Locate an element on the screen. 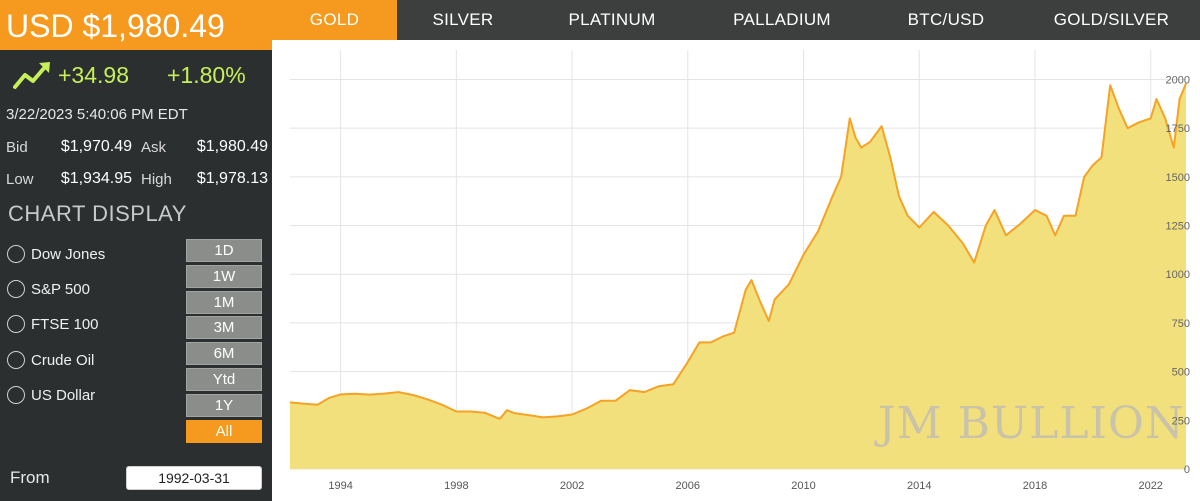 Image resolution: width=1200 pixels, height=501 pixels. x-tick-label: 2002 is located at coordinates (572, 486).